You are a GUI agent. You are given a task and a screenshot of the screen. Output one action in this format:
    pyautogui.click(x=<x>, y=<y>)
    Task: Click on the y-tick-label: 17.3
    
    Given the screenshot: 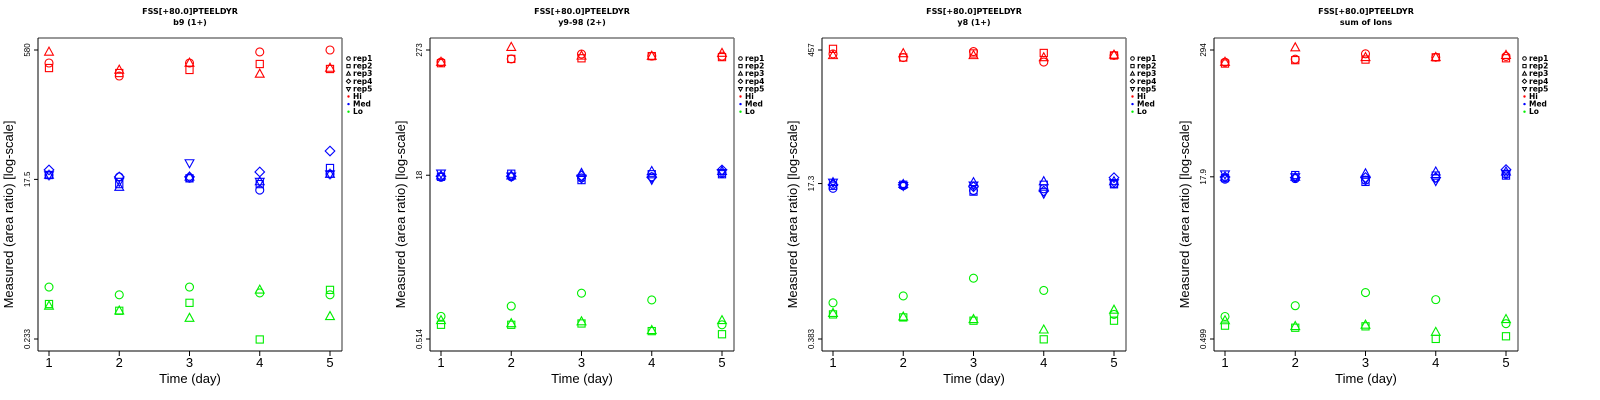 What is the action you would take?
    pyautogui.click(x=811, y=183)
    